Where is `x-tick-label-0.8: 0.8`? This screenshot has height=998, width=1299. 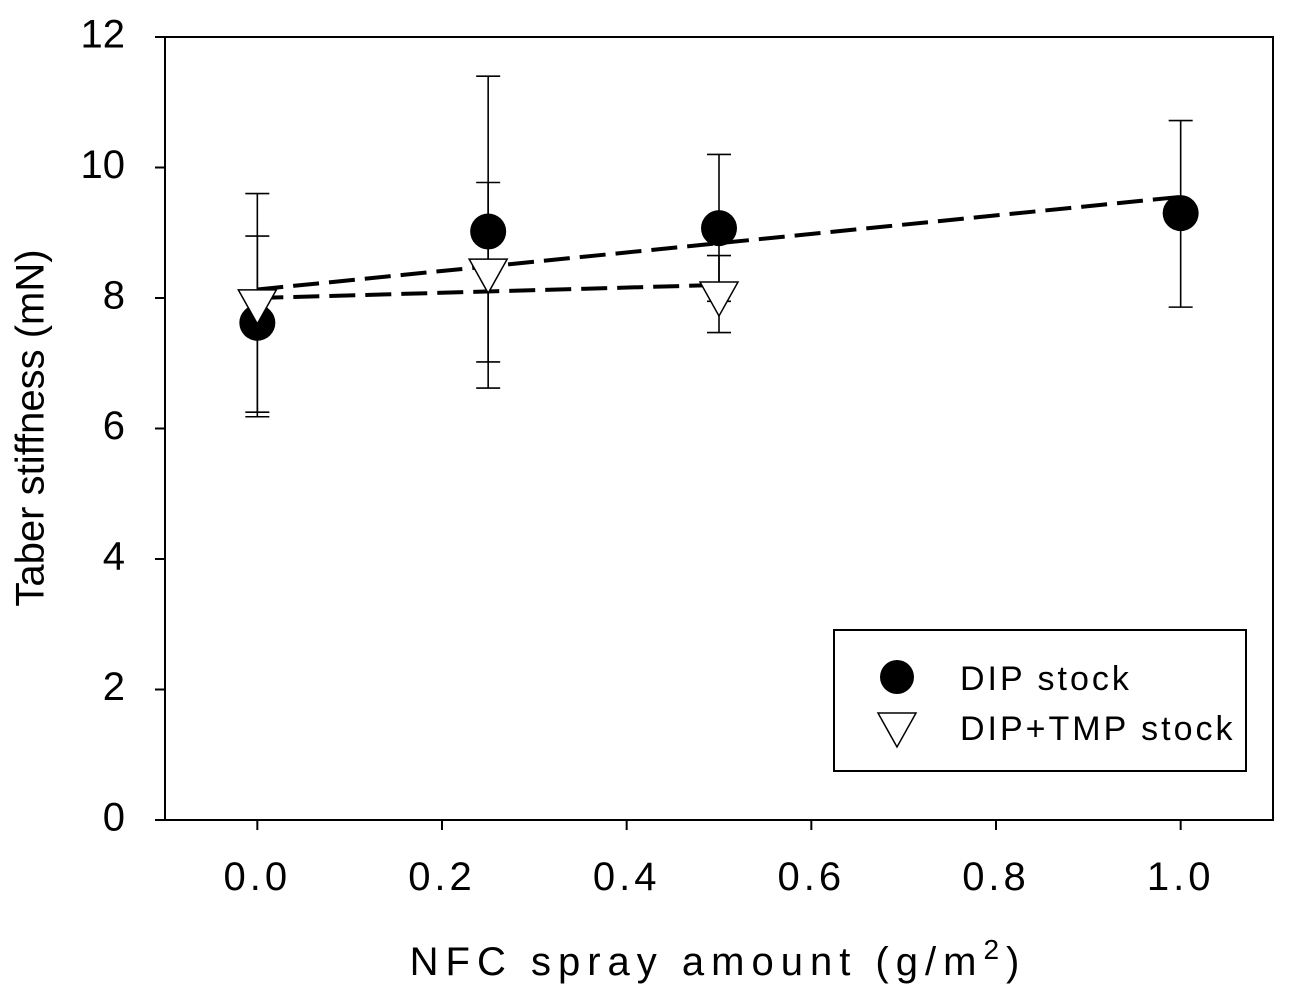
x-tick-label-0.8: 0.8 is located at coordinates (996, 877).